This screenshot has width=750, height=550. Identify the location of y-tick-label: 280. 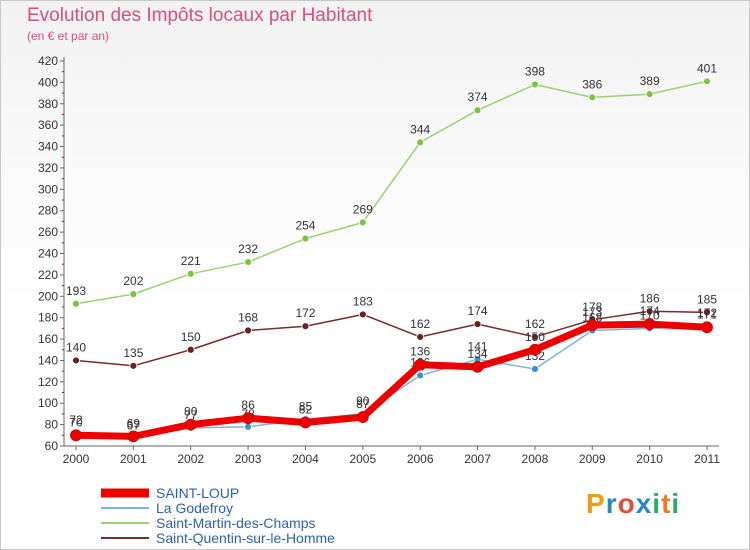
(48, 211).